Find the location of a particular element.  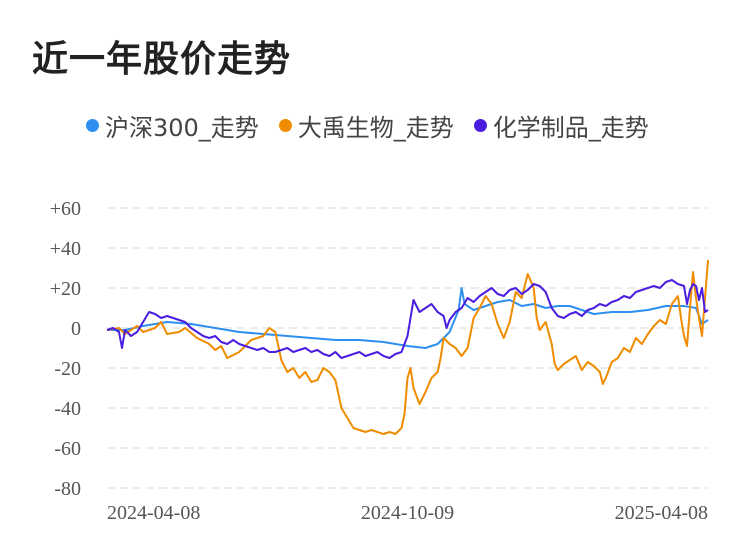

legend-item-chemical: 化学制品_走势 is located at coordinates (561, 125).